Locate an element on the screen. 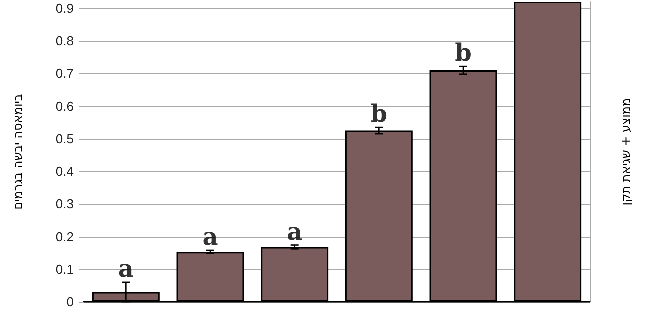 The height and width of the screenshot is (310, 663). y2-axis-title: ממוצע + שגיאת תקן is located at coordinates (626, 152).